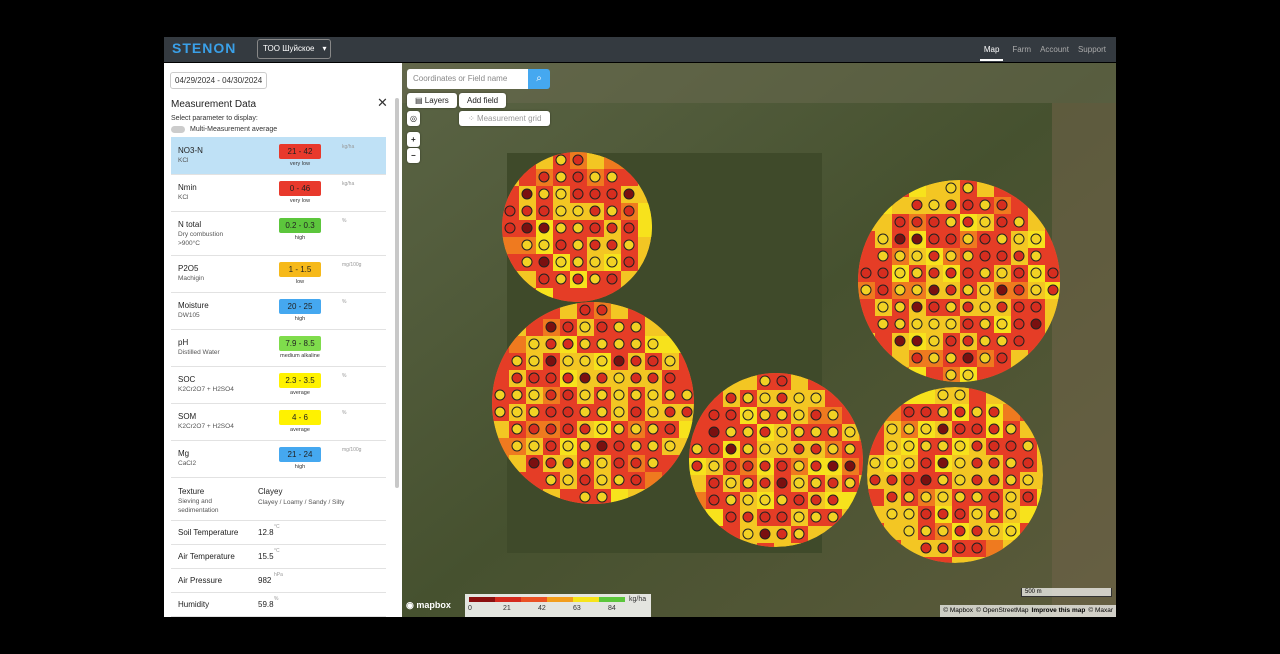  I want to click on param-name: Nmin, so click(187, 187).